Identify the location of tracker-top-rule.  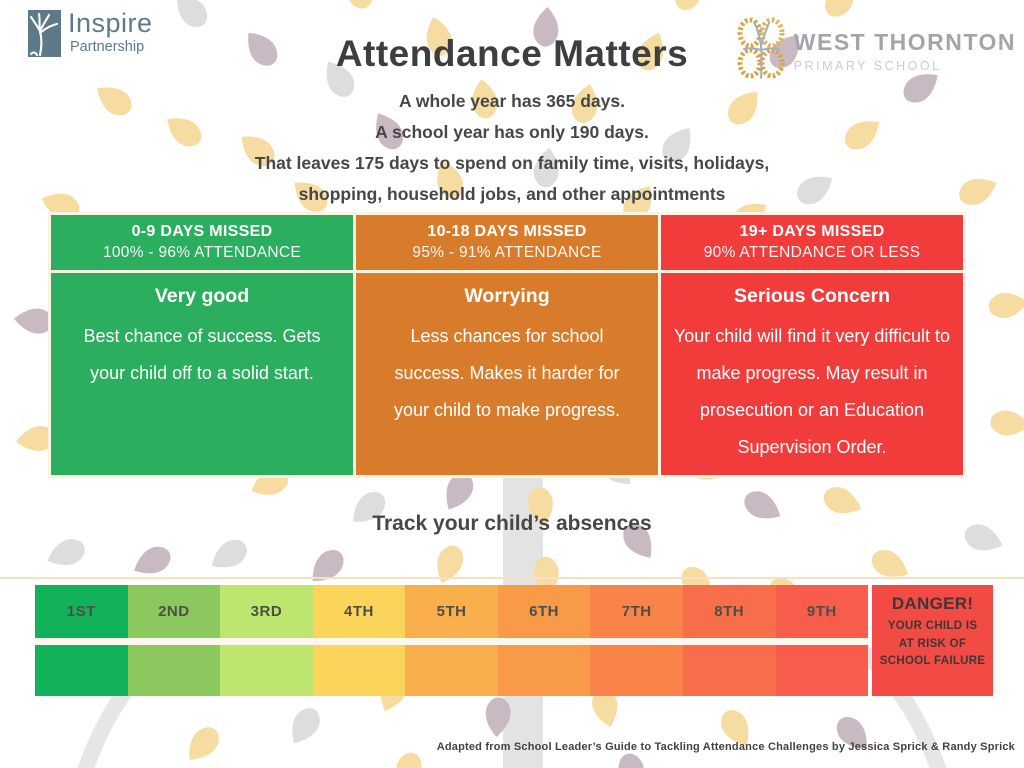
(512, 578).